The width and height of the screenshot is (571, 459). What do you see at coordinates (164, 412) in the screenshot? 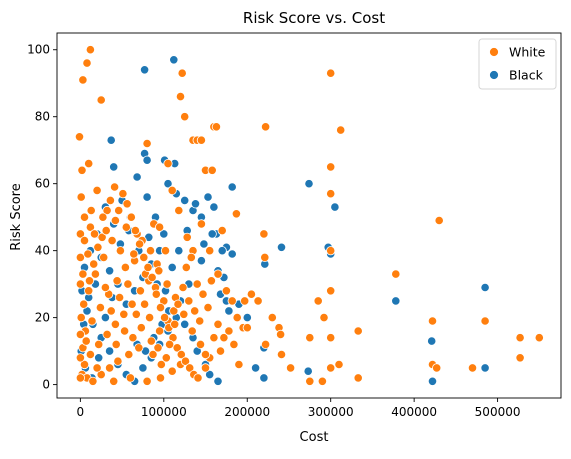
I see `x-tick-label: 100000` at bounding box center [164, 412].